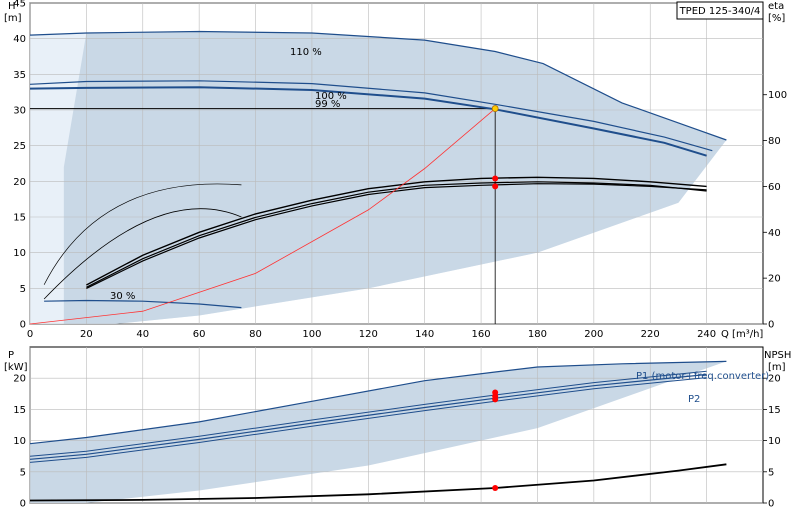 The width and height of the screenshot is (800, 520). What do you see at coordinates (122, 296) in the screenshot?
I see `curve-label-30: 30 %` at bounding box center [122, 296].